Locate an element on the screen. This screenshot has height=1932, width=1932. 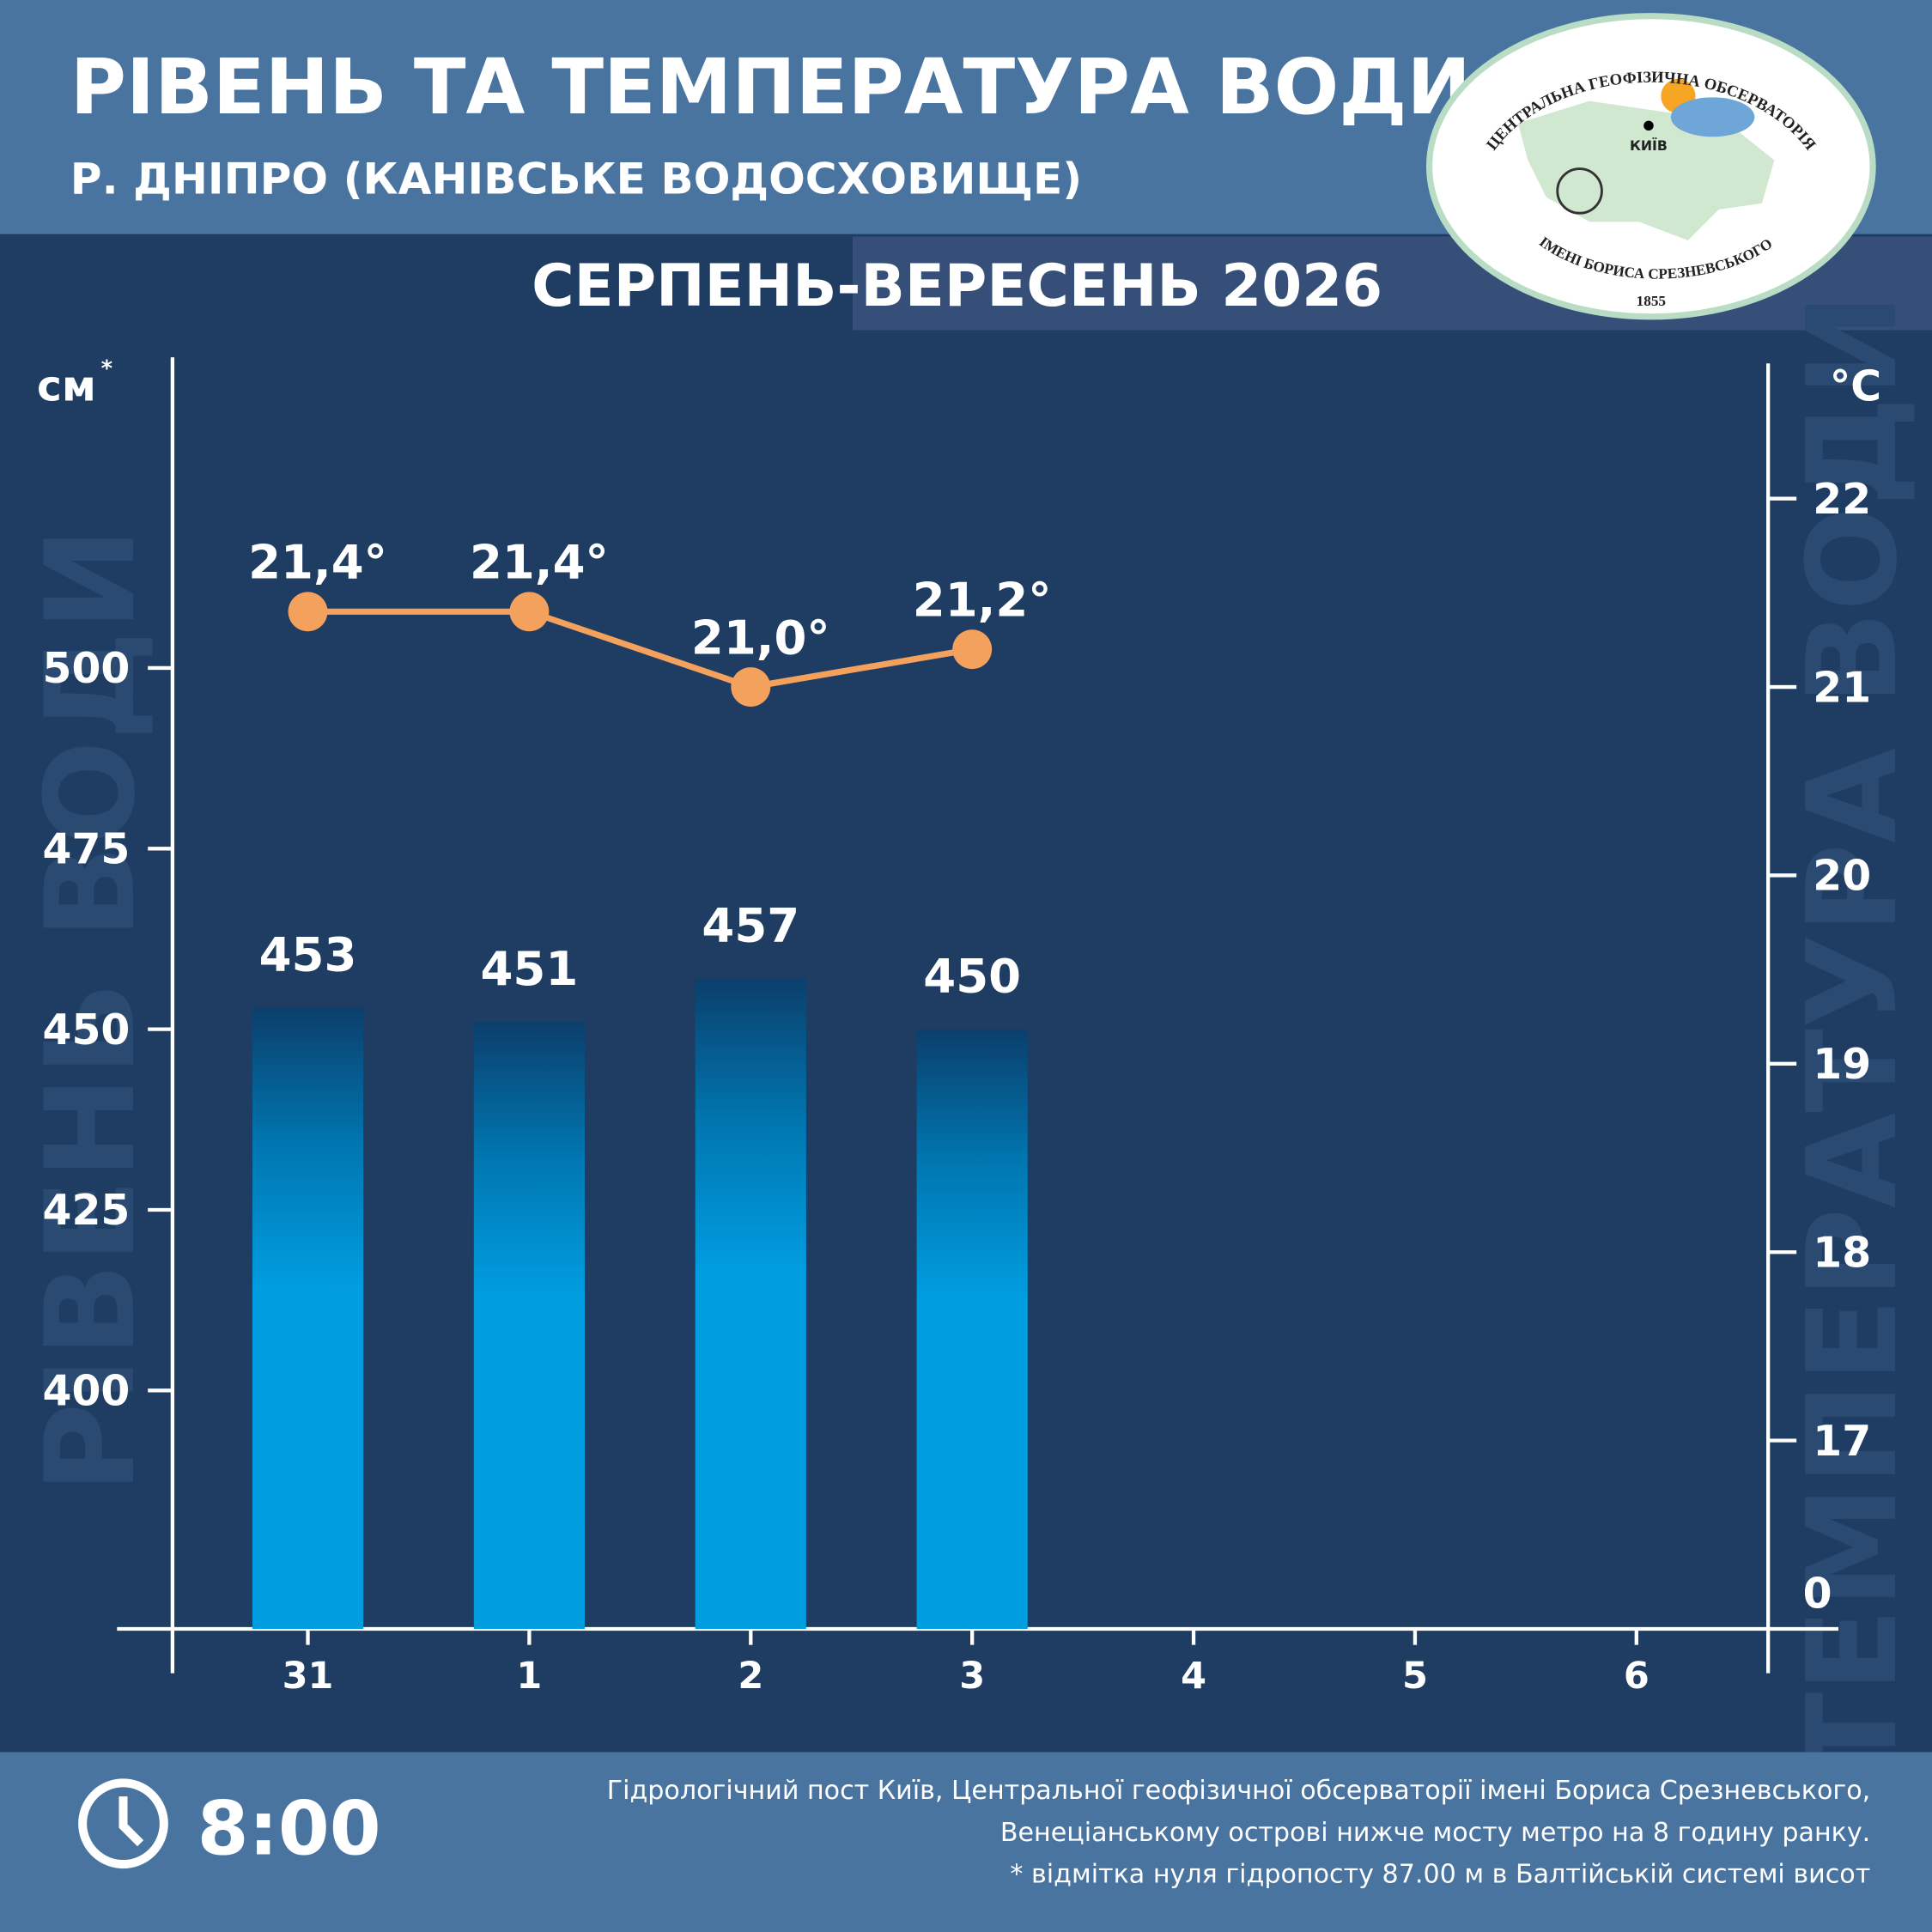
bar-value-label: 451 is located at coordinates (530, 969).